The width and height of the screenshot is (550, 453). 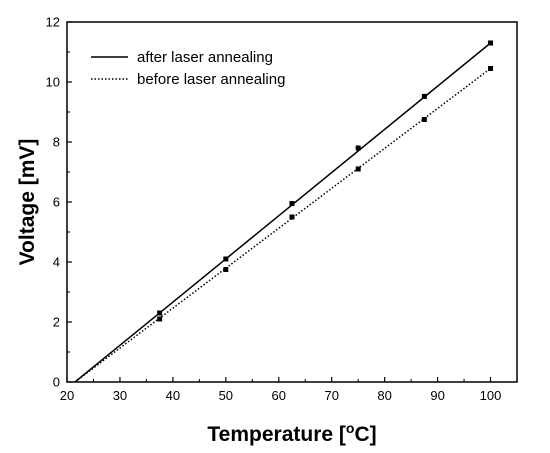 What do you see at coordinates (437, 395) in the screenshot?
I see `x-tick-label: 90` at bounding box center [437, 395].